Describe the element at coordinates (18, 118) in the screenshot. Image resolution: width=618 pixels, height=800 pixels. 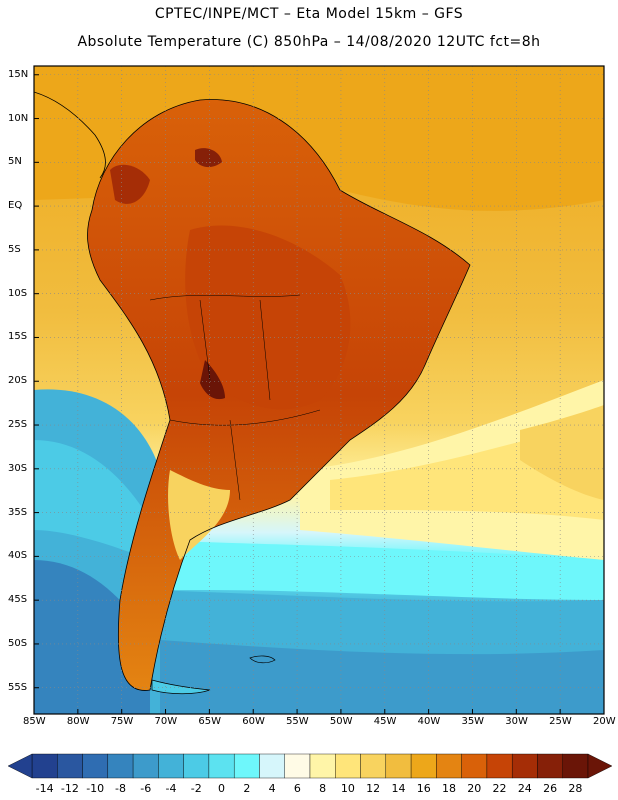
I see `lat-label: 10N` at that location.